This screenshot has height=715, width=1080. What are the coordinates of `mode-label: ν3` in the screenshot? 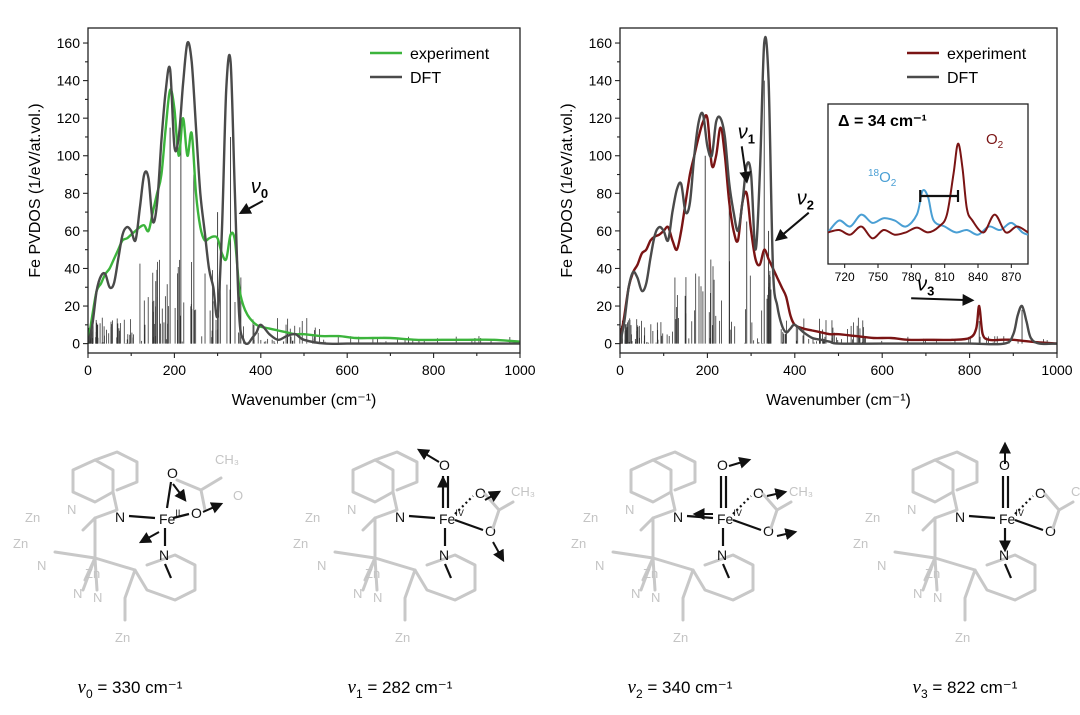 It's located at (925, 285).